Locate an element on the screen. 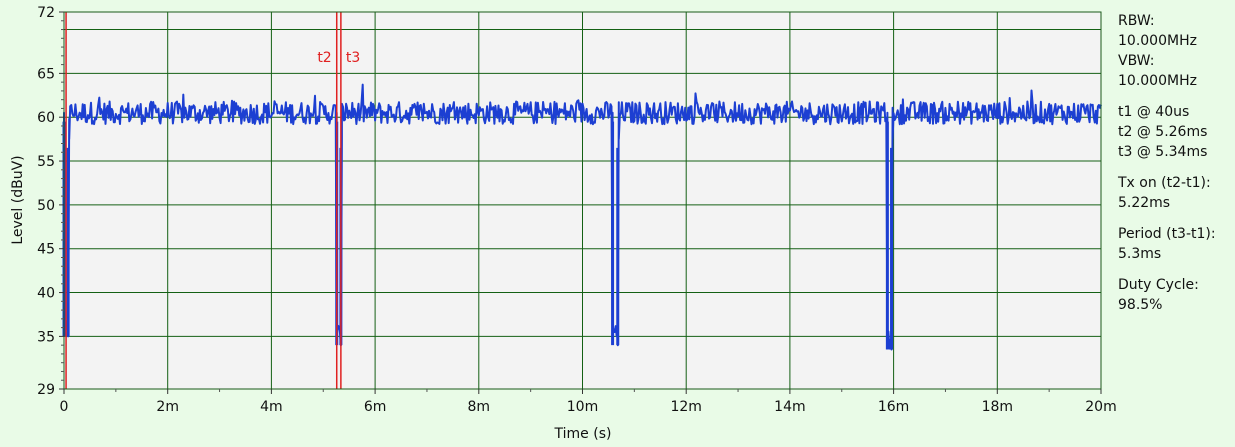 The image size is (1235, 447). info-line: t3 @ 5.34ms is located at coordinates (1162, 152).